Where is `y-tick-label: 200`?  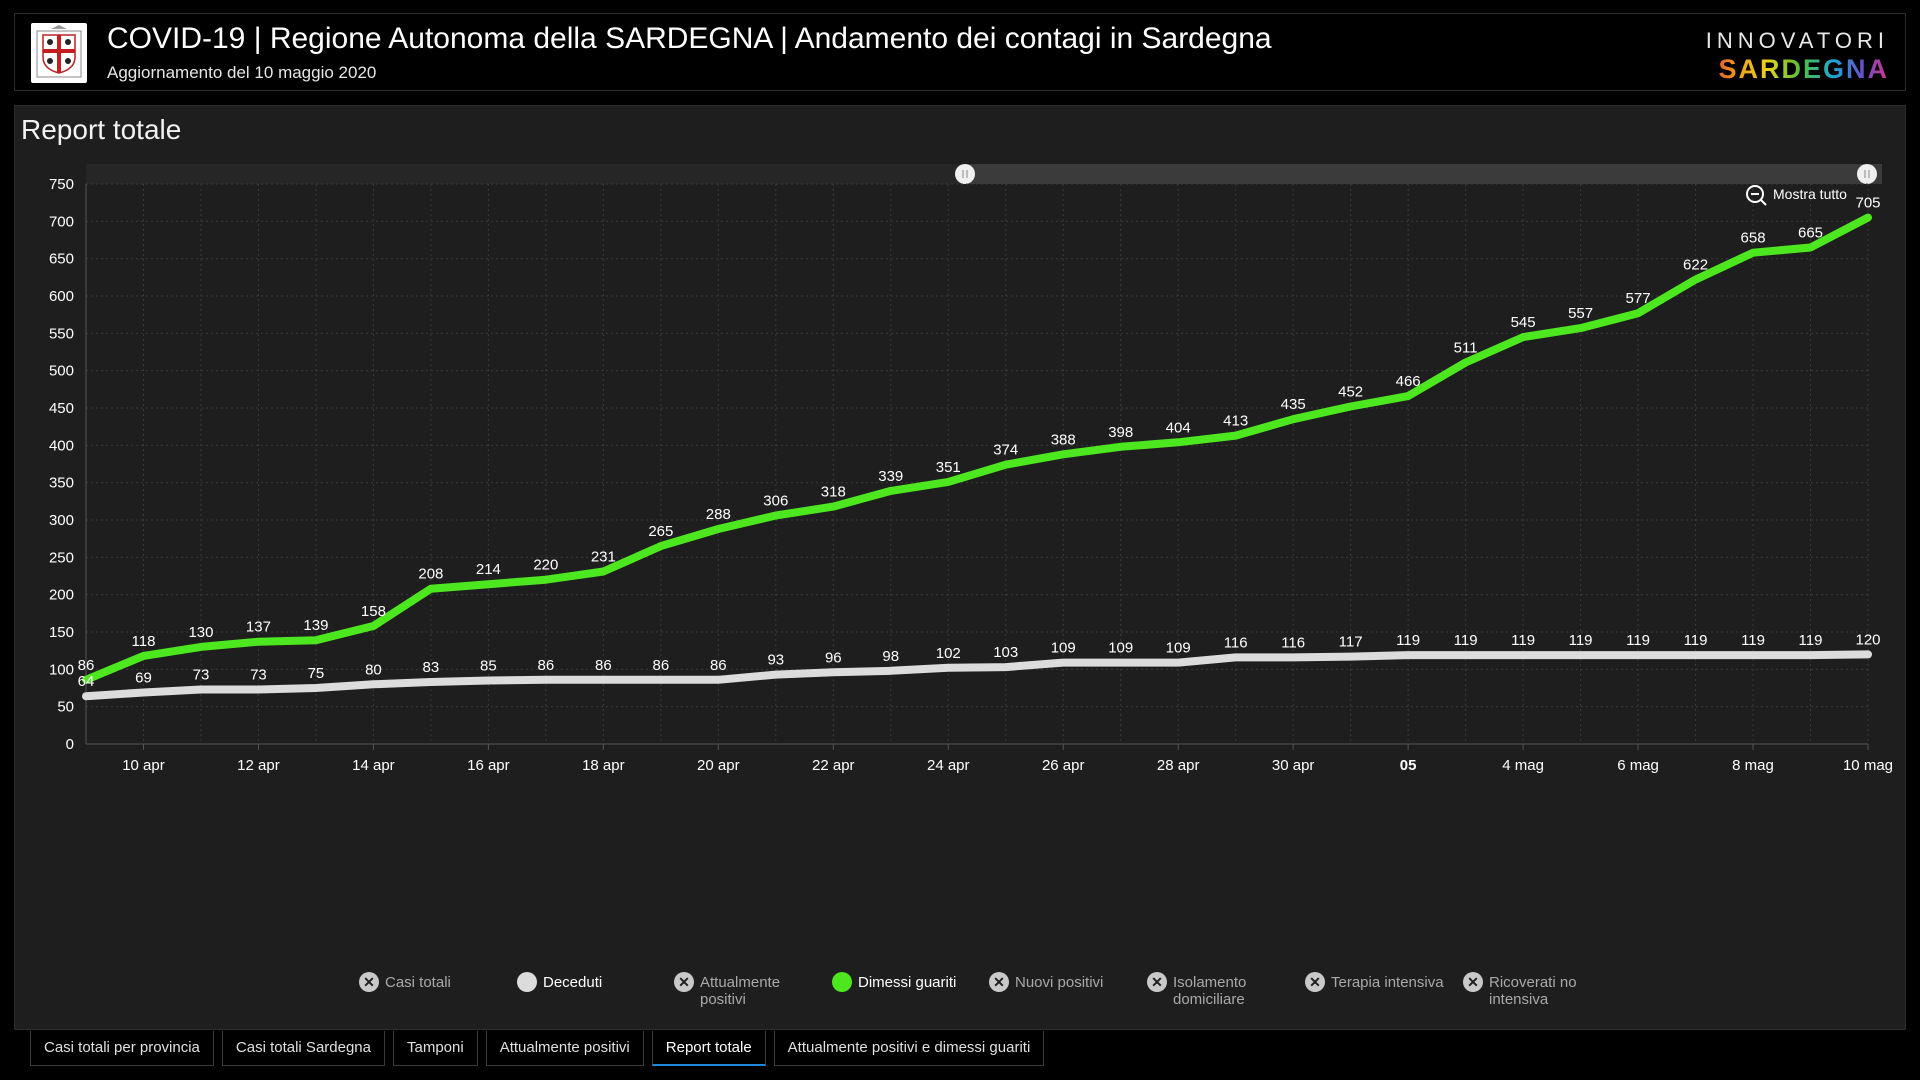 y-tick-label: 200 is located at coordinates (61, 595).